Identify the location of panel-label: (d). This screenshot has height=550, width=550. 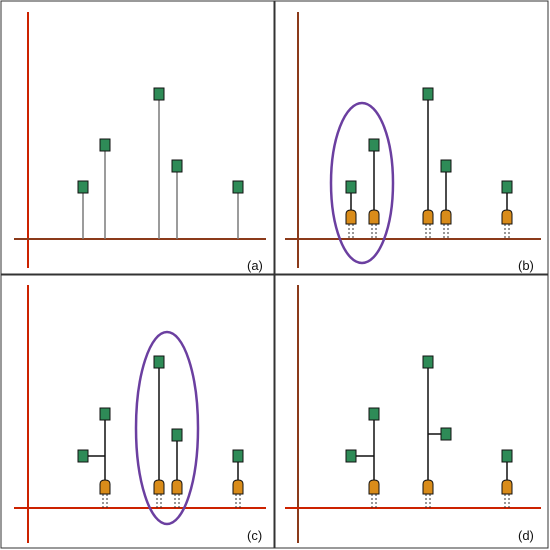
(526, 535).